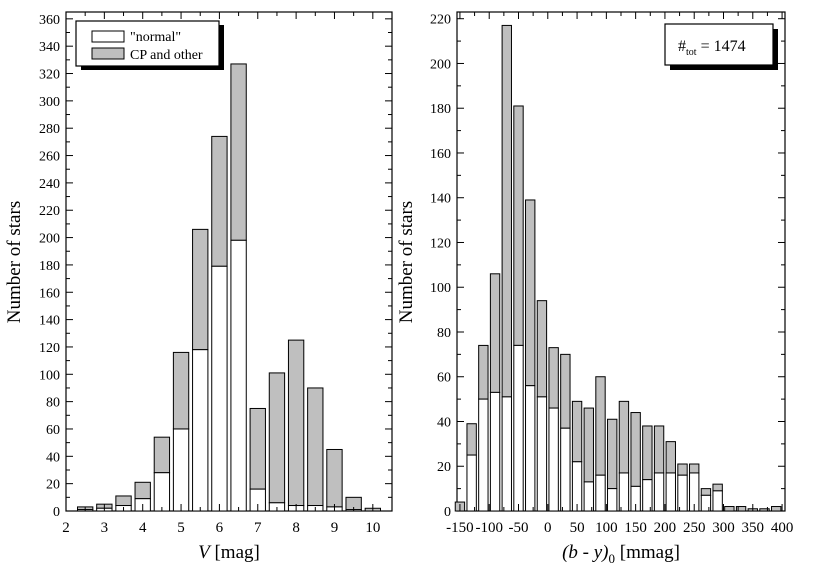  I want to click on right-y-tick-label: 60, so click(444, 378).